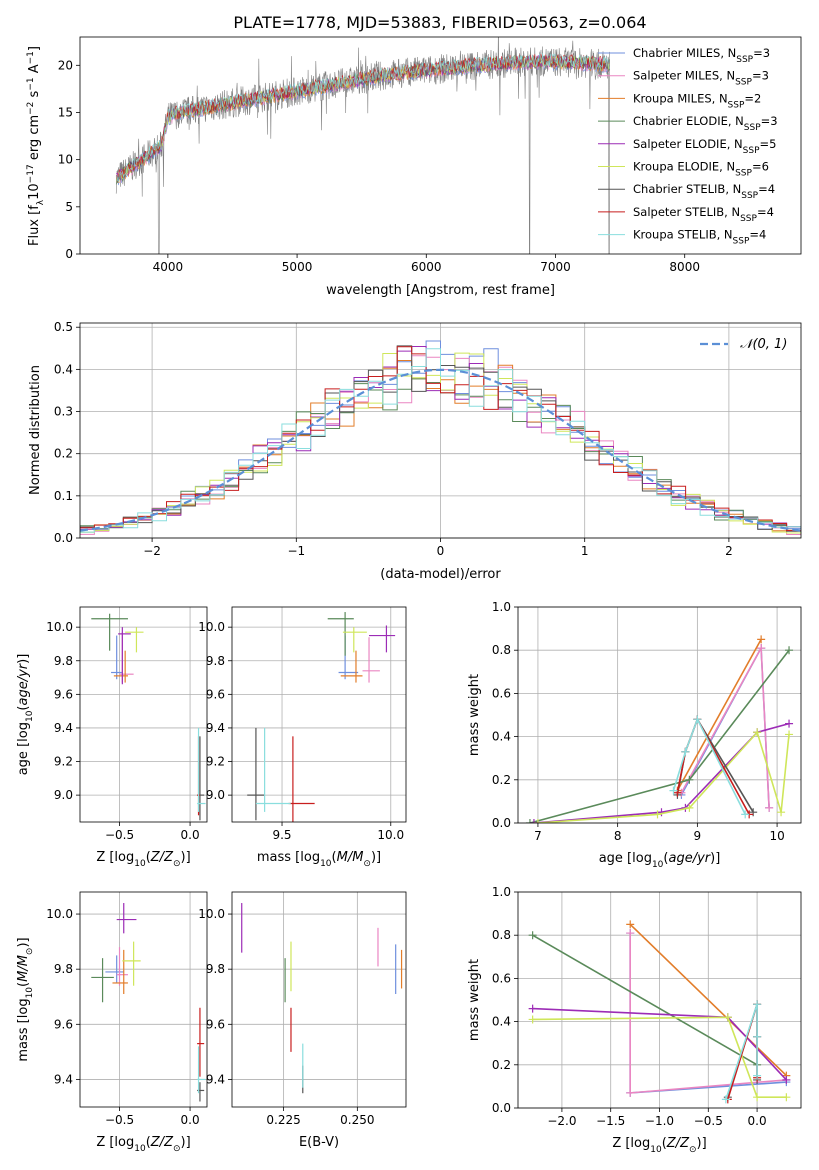 Image resolution: width=819 pixels, height=1170 pixels. I want to click on massz-xlabel-part: (, so click(148, 1142).